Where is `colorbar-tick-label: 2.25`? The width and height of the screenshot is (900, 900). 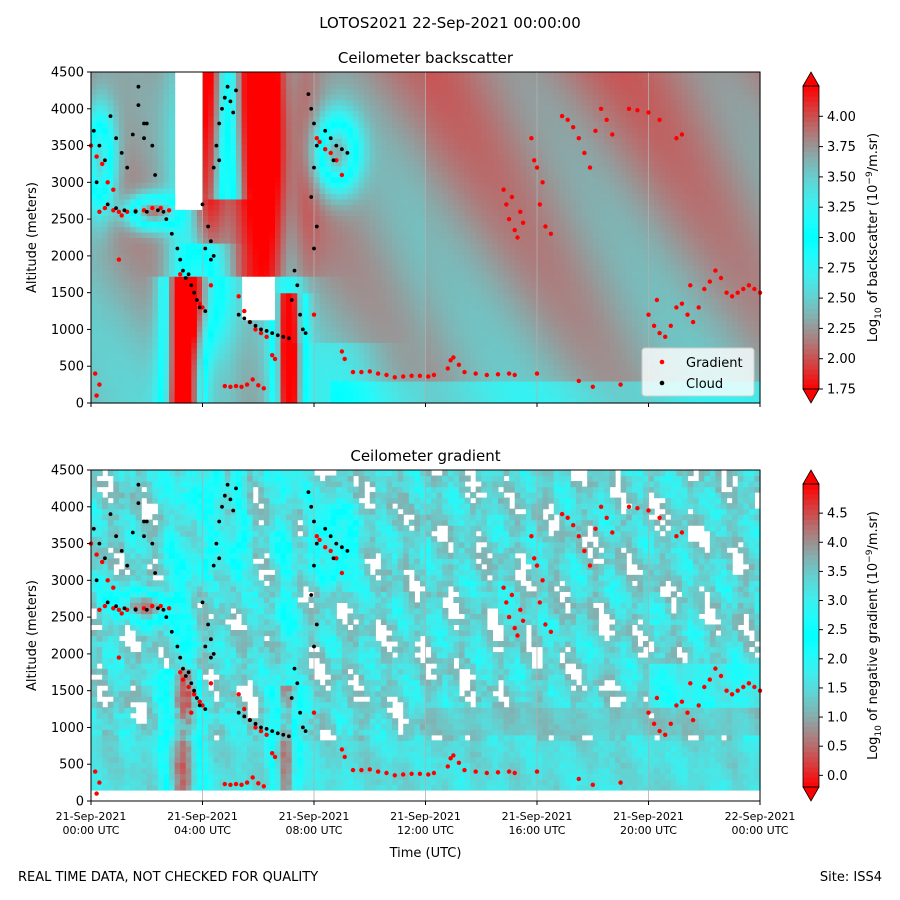
colorbar-tick-label: 2.25 is located at coordinates (841, 329).